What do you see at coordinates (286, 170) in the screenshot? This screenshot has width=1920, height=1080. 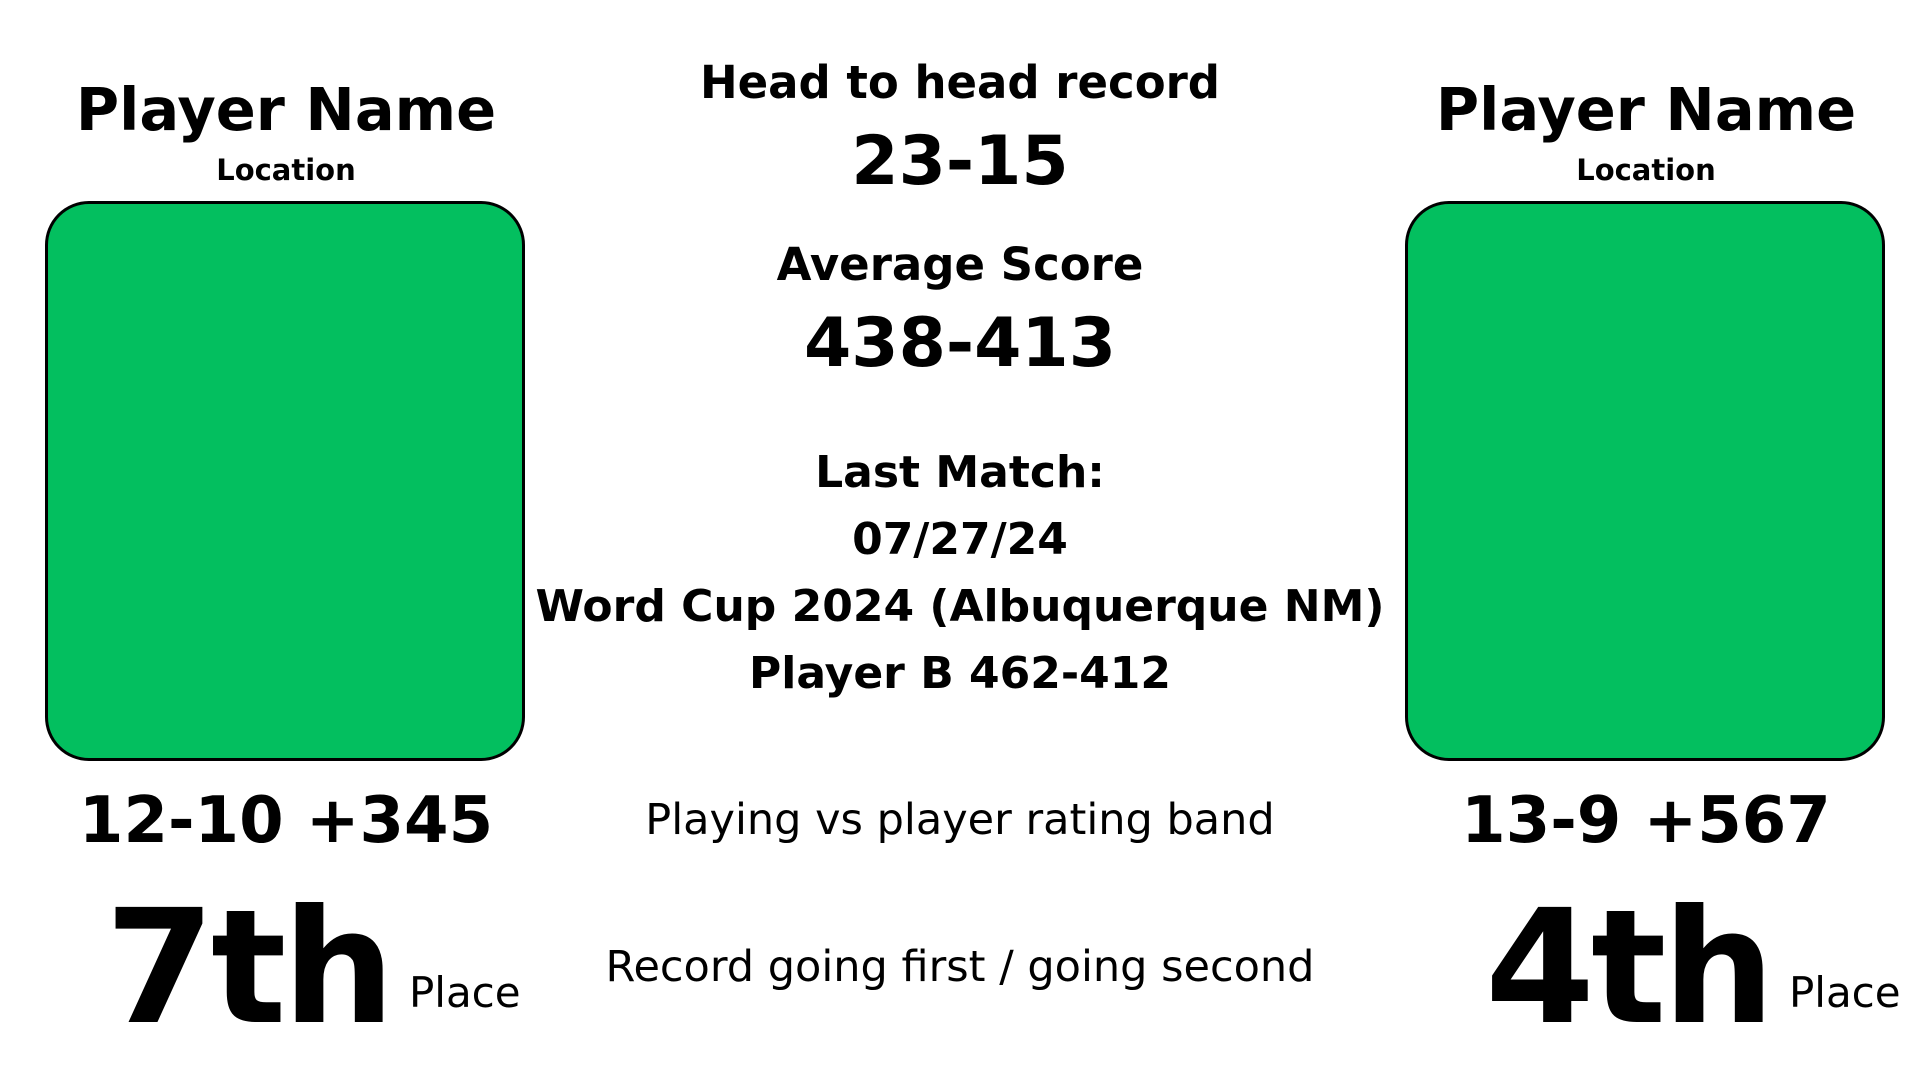 I see `left-player-location: Location` at bounding box center [286, 170].